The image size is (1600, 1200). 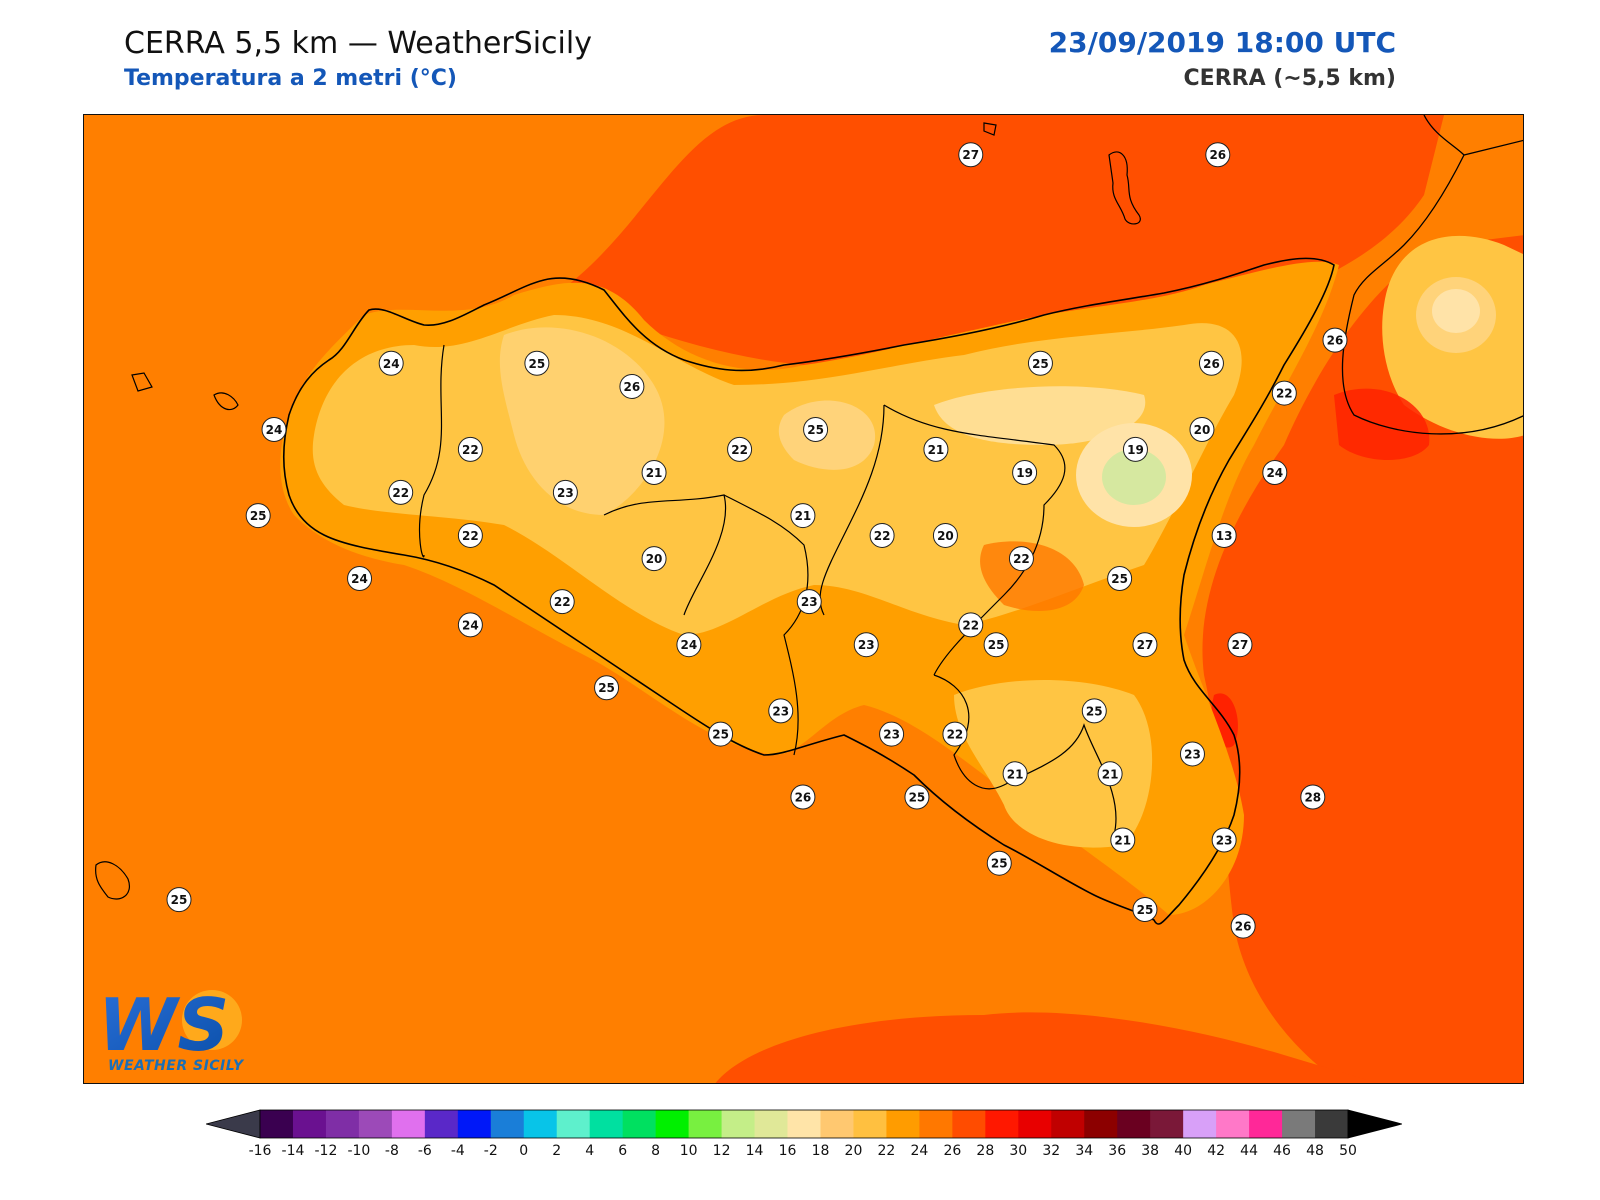 I want to click on calabria-cool-core, so click(x=1456, y=311).